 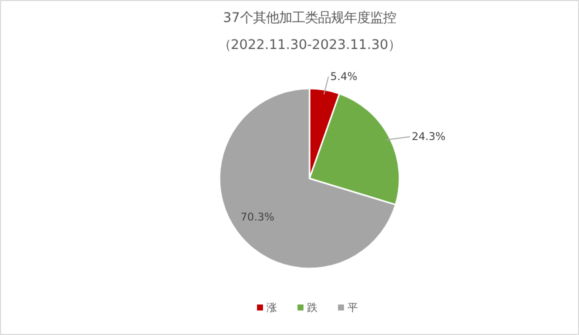 I want to click on legend-label: 跌, so click(x=312, y=307).